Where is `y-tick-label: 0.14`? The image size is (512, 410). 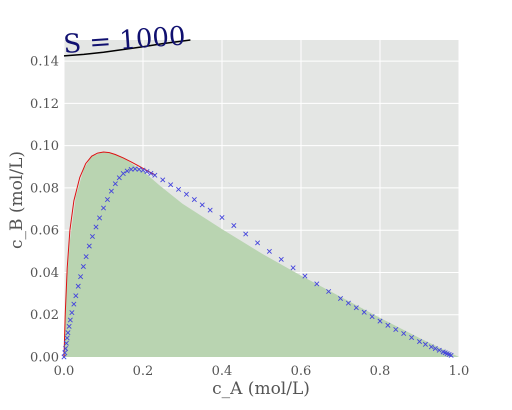
y-tick-label: 0.14 is located at coordinates (44, 62).